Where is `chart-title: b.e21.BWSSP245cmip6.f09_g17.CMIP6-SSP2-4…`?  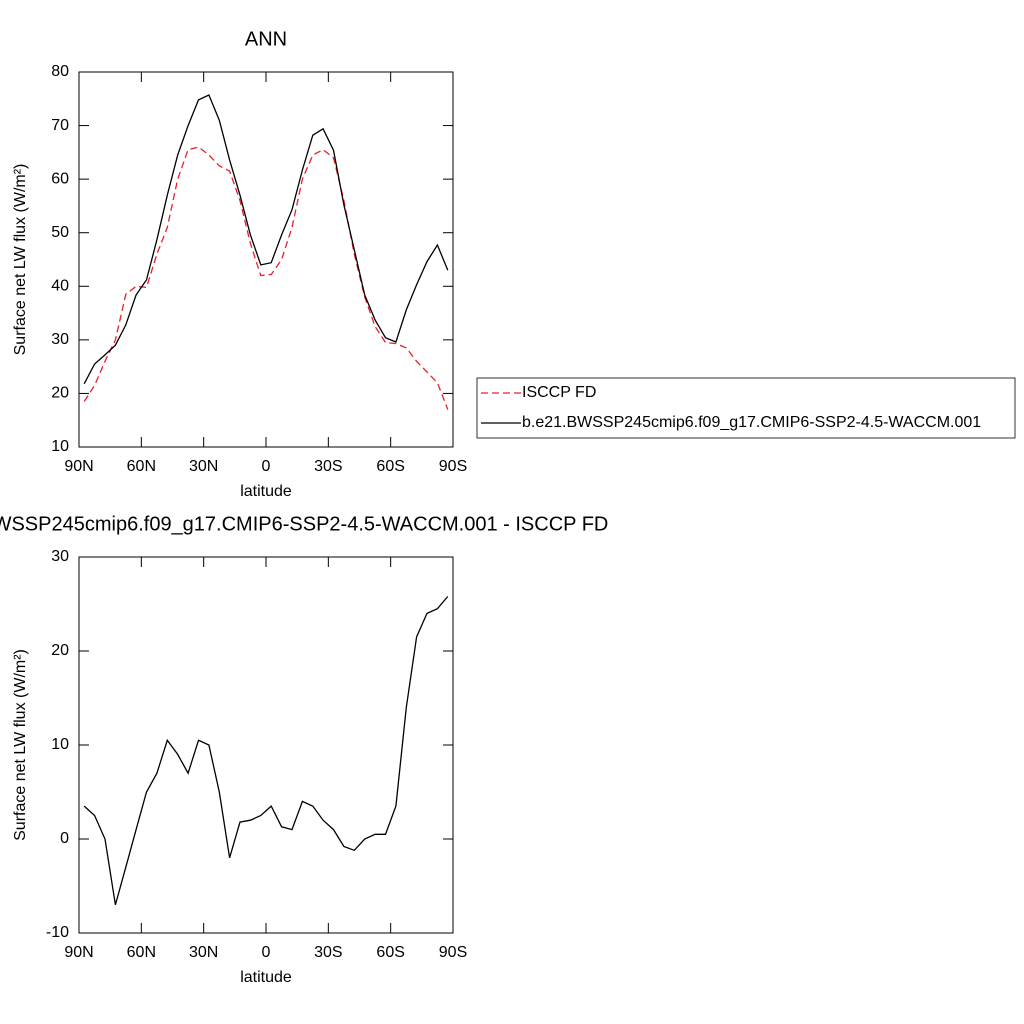
chart-title: b.e21.BWSSP245cmip6.f09_g17.CMIP6-SSP2-4… is located at coordinates (304, 524).